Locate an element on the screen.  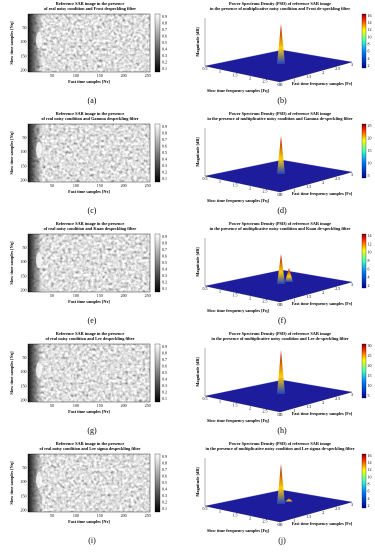
panel-label: (c) is located at coordinates (92, 210).